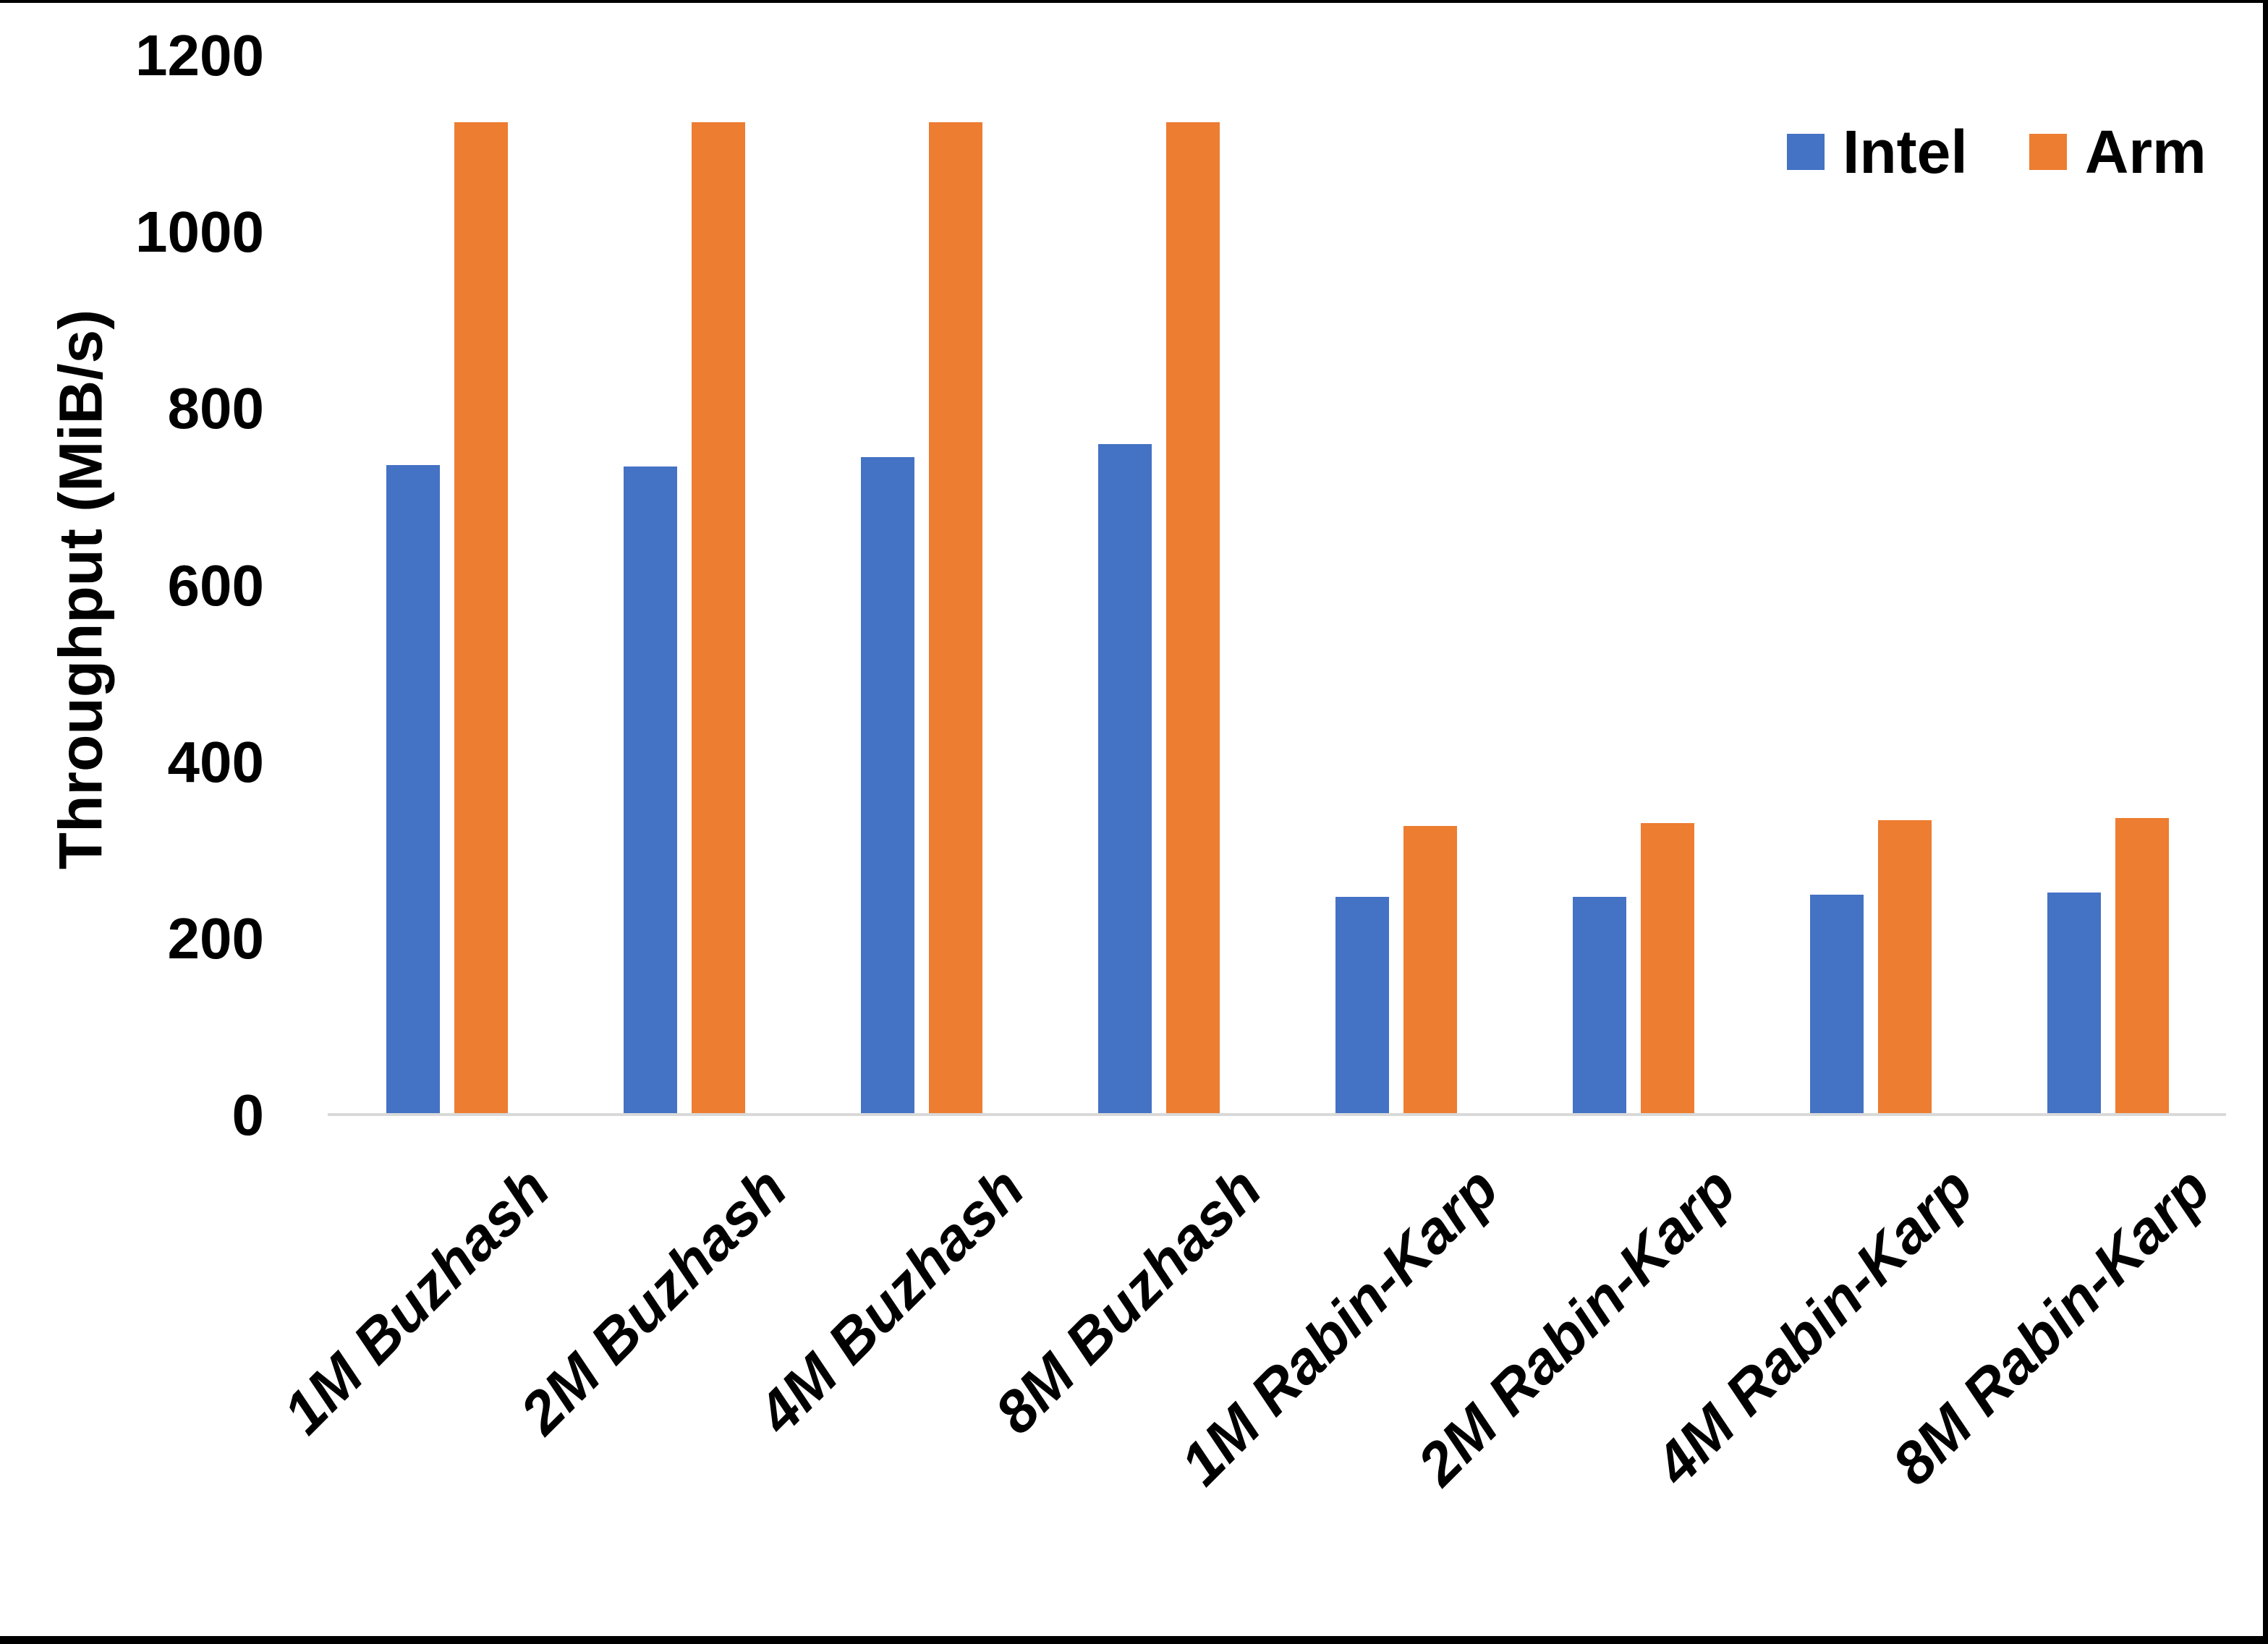 The image size is (2268, 1644). I want to click on bar-arm-8m-buzhash, so click(1193, 618).